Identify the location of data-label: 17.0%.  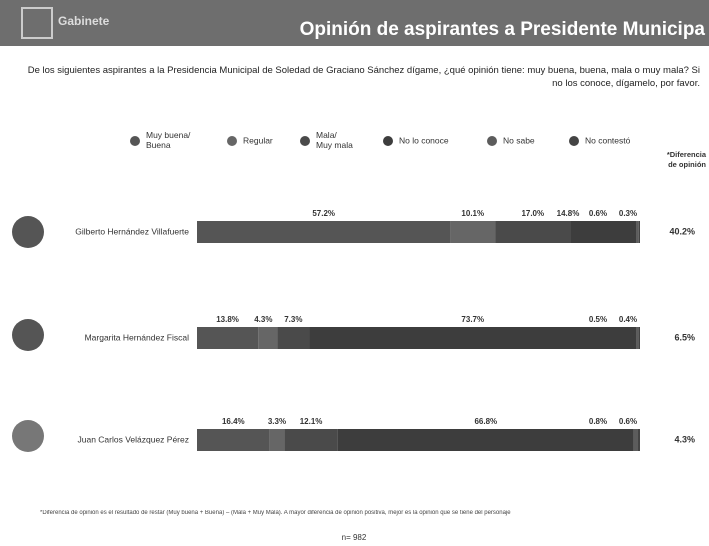
(532, 213).